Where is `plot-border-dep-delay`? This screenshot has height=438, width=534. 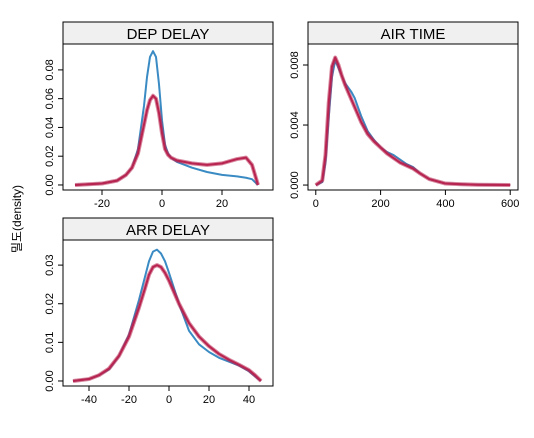
plot-border-dep-delay is located at coordinates (168, 117).